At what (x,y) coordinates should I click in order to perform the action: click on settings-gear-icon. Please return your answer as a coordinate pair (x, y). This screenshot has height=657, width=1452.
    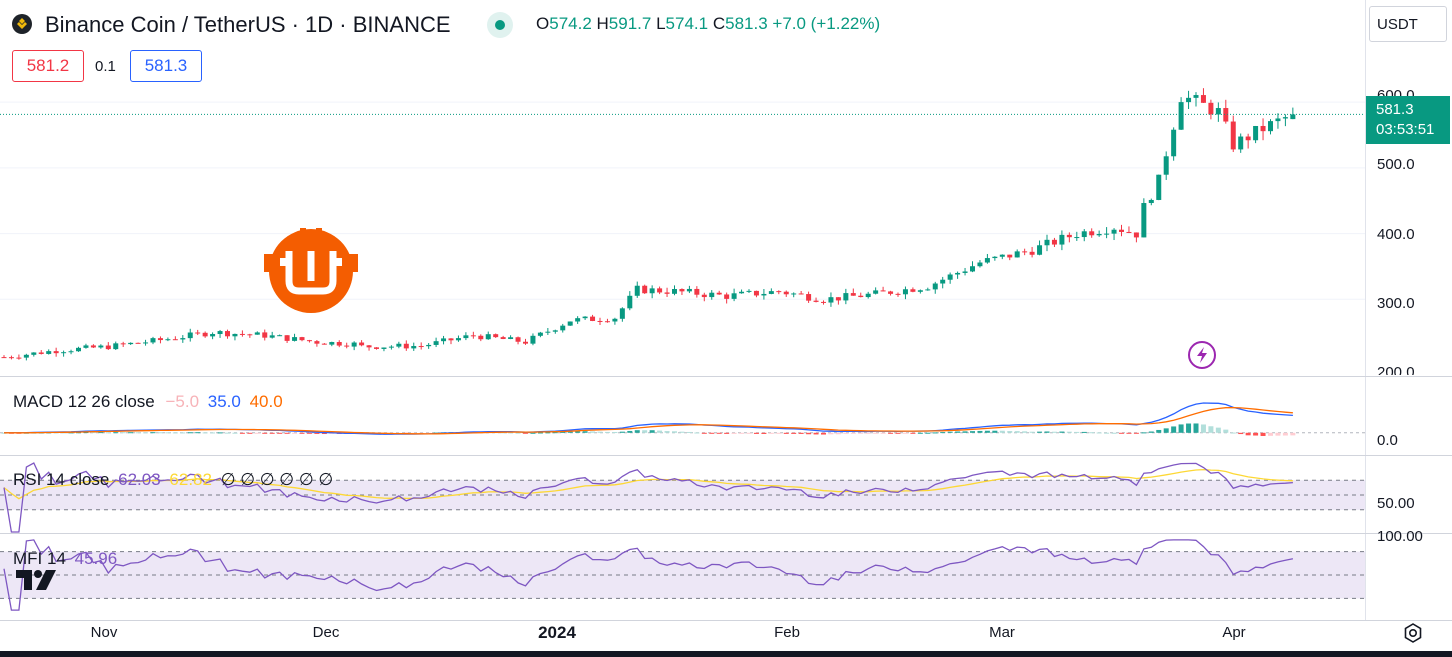
    Looking at the image, I should click on (1413, 633).